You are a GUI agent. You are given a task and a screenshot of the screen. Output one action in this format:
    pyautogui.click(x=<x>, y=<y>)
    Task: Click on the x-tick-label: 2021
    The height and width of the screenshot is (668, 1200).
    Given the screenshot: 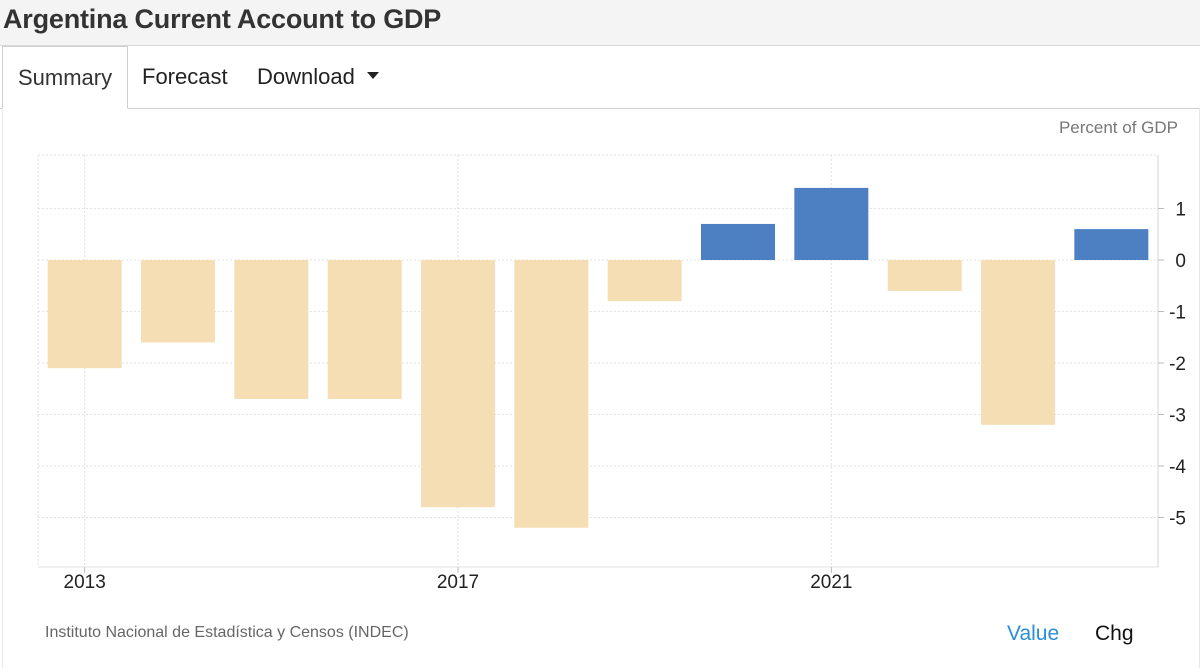 What is the action you would take?
    pyautogui.click(x=831, y=582)
    